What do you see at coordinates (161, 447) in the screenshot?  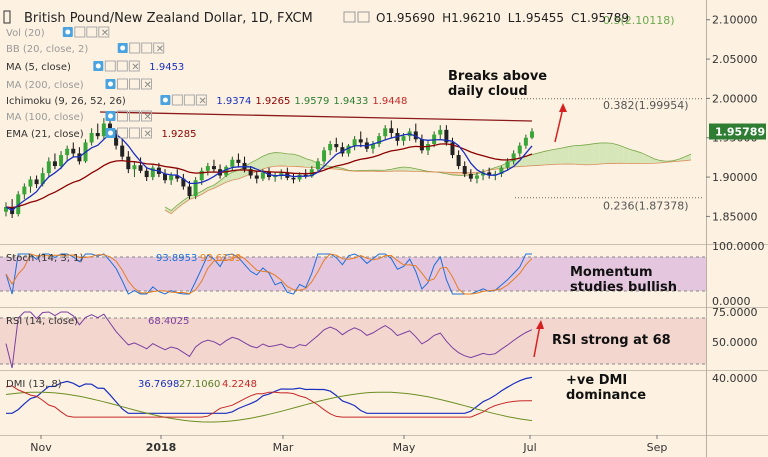 I see `time-tick: 2018` at bounding box center [161, 447].